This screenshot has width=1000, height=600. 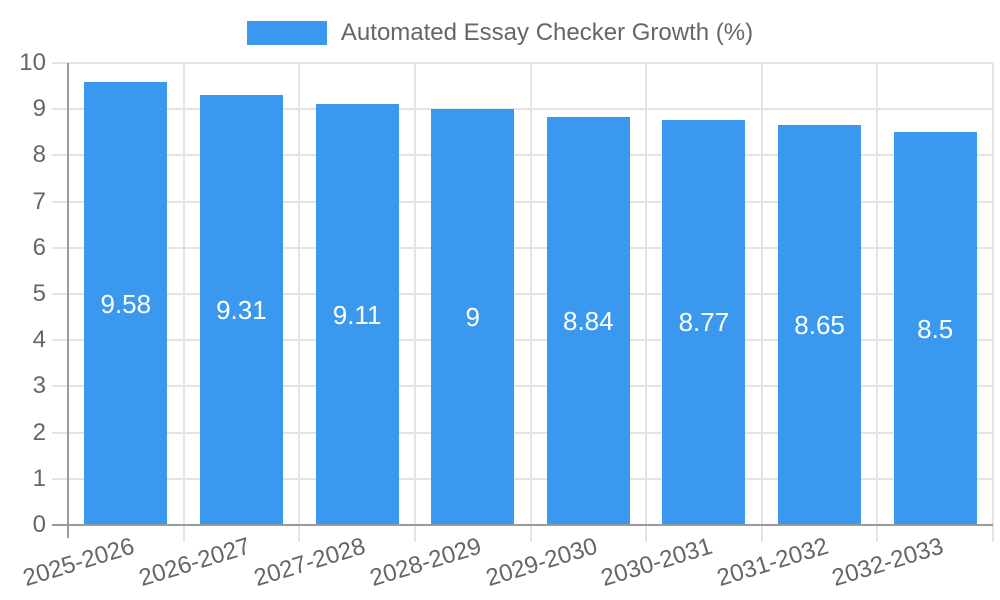 I want to click on x-tick-label: 2027-2028, so click(x=310, y=562).